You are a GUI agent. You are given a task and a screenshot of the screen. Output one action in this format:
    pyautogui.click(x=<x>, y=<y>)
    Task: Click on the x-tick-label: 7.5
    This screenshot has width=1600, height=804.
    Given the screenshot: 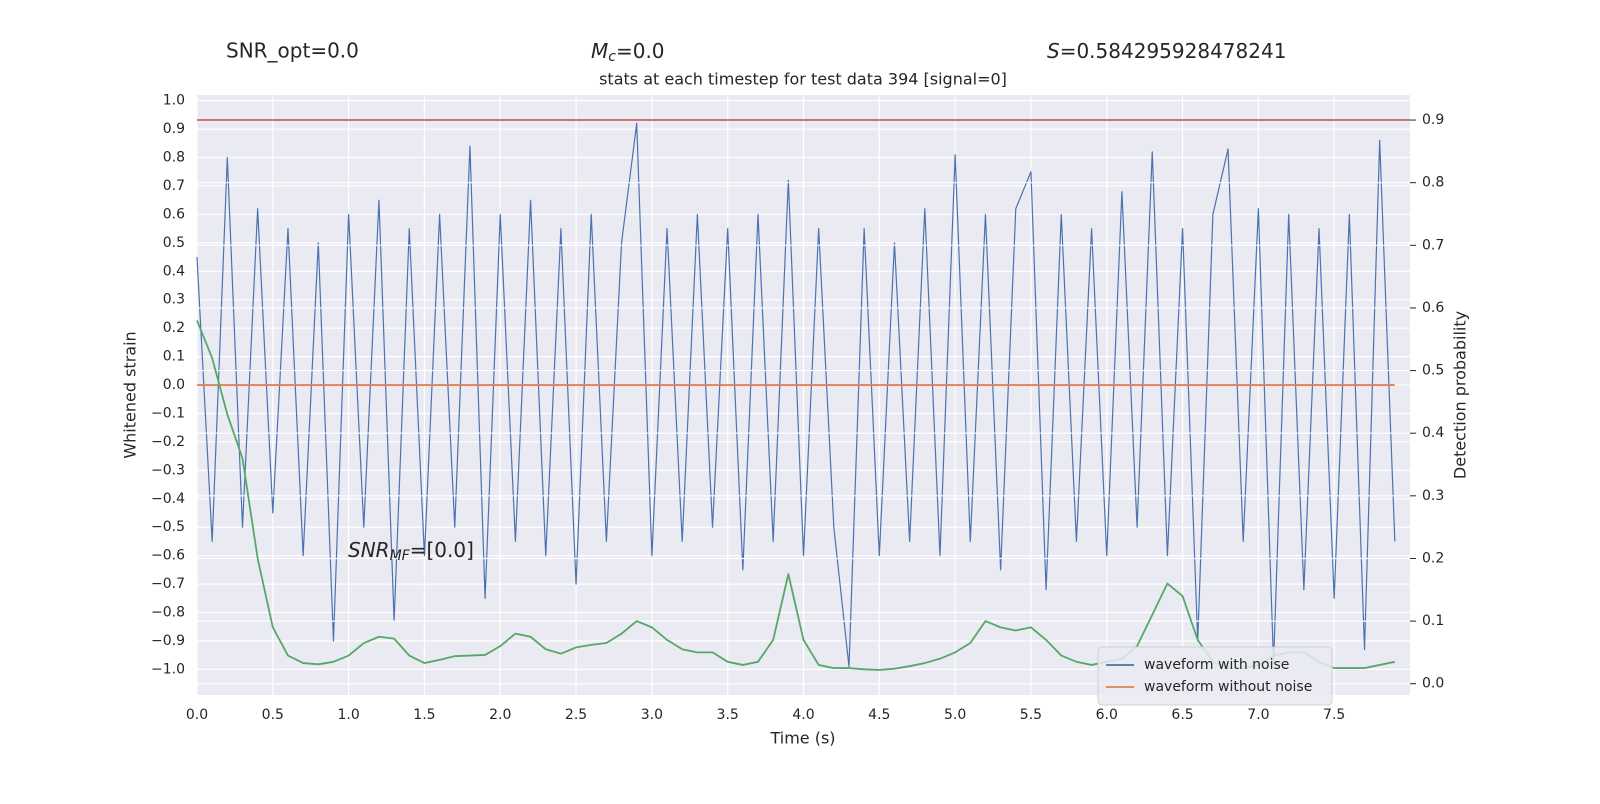 What is the action you would take?
    pyautogui.click(x=1334, y=715)
    